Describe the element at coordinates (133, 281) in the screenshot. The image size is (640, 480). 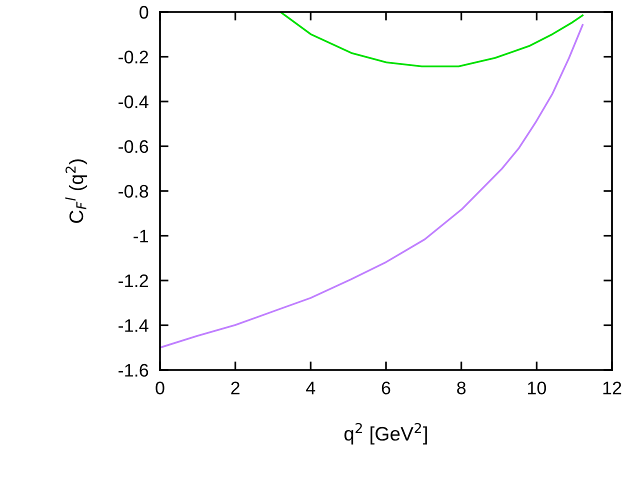
I see `y-tick-label: -1.2` at that location.